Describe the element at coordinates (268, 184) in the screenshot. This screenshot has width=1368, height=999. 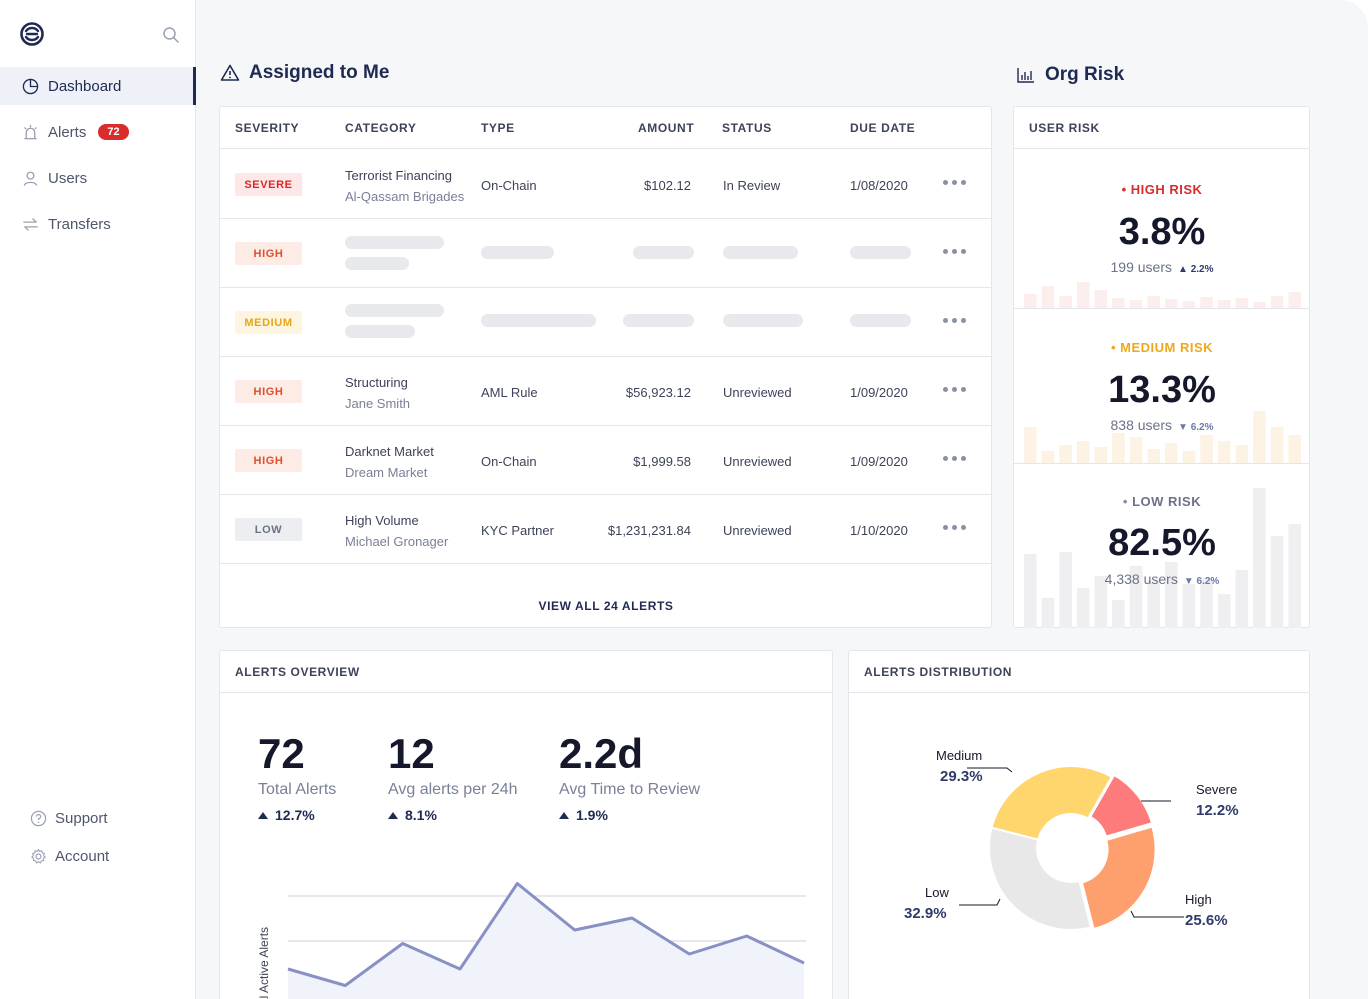
I see `severity-badge: SEVERE` at that location.